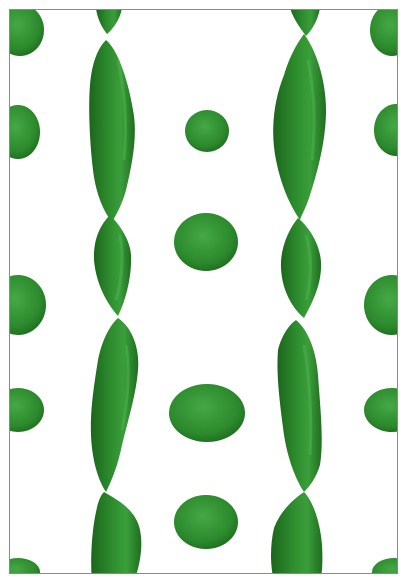 The image size is (406, 582). I want to click on left-tube-top, so click(109, 21).